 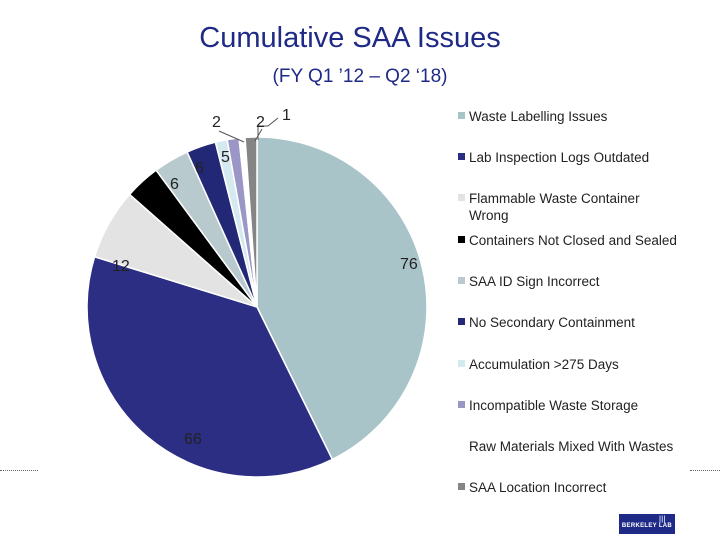 I want to click on footer-divider-right, so click(x=705, y=470).